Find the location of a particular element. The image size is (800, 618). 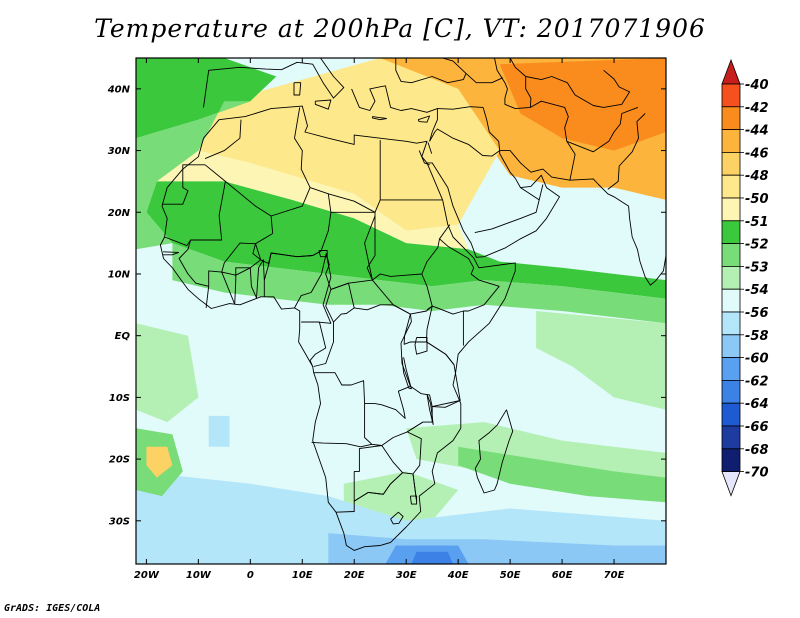

field-region-mint-west is located at coordinates (167, 373).